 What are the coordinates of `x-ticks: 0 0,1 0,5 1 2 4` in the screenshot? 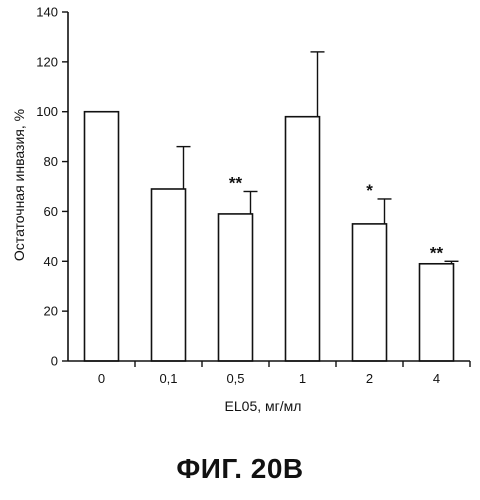 It's located at (284, 373).